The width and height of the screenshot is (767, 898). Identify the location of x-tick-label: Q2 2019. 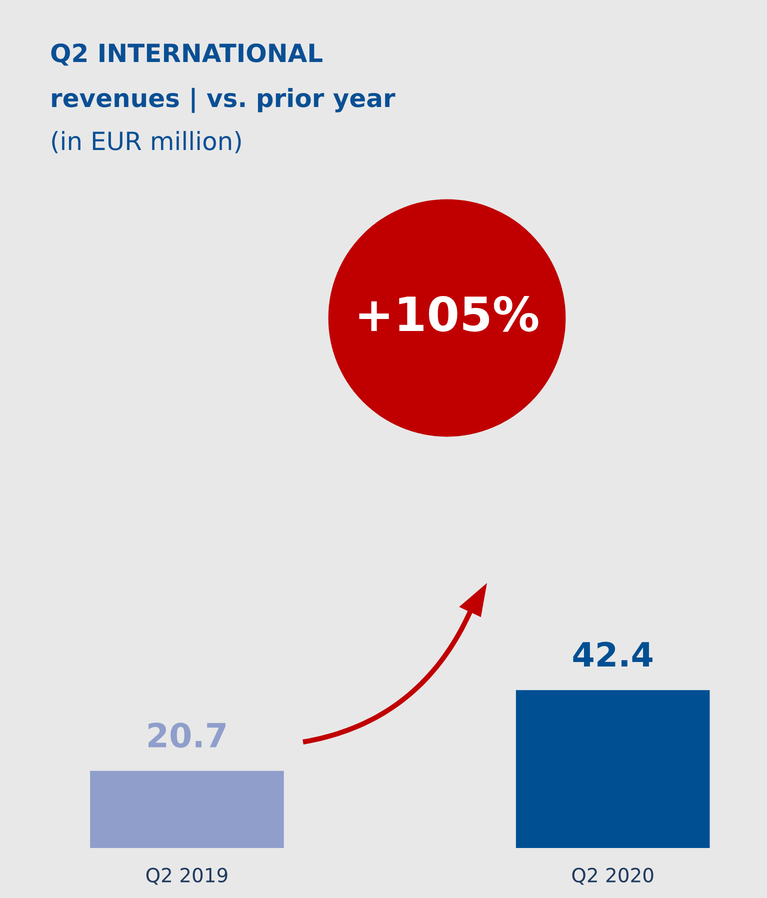
(187, 876).